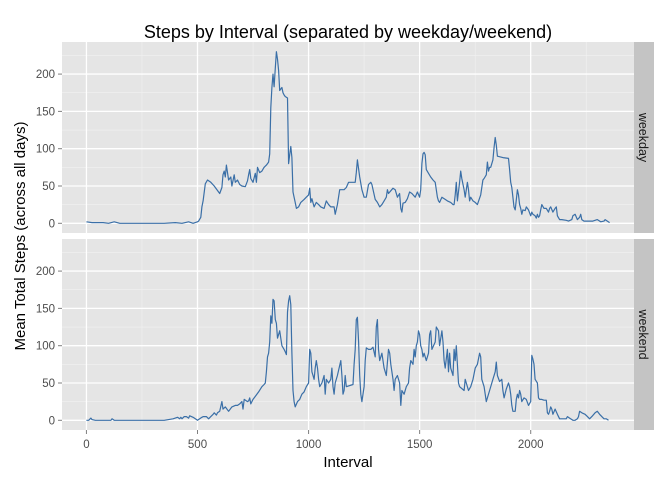 This screenshot has height=480, width=672. What do you see at coordinates (197, 445) in the screenshot?
I see `x-tick-label: 500` at bounding box center [197, 445].